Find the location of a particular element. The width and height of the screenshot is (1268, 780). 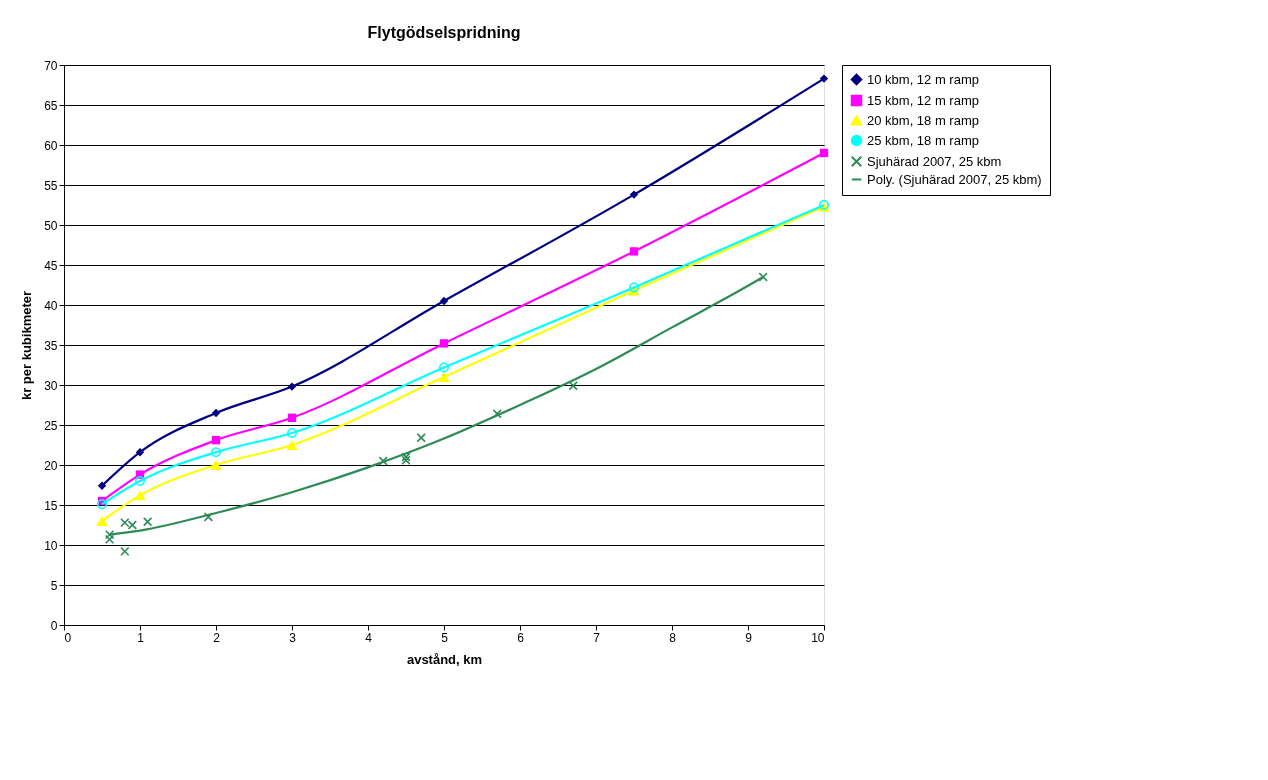

y-tick-label: 0 is located at coordinates (54, 625).